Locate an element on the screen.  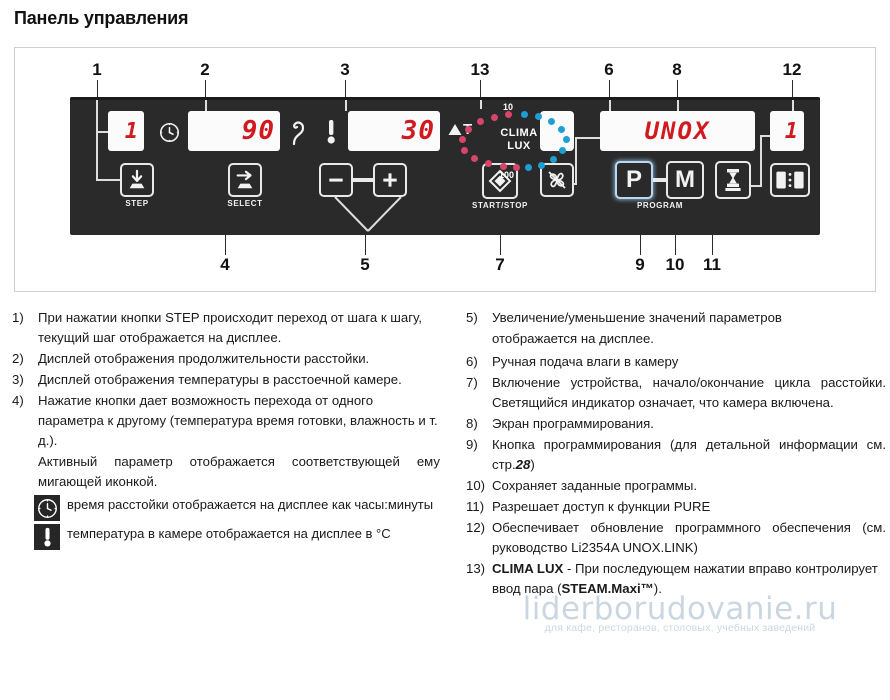
panel-leader-6-down is located at coordinates (576, 161).